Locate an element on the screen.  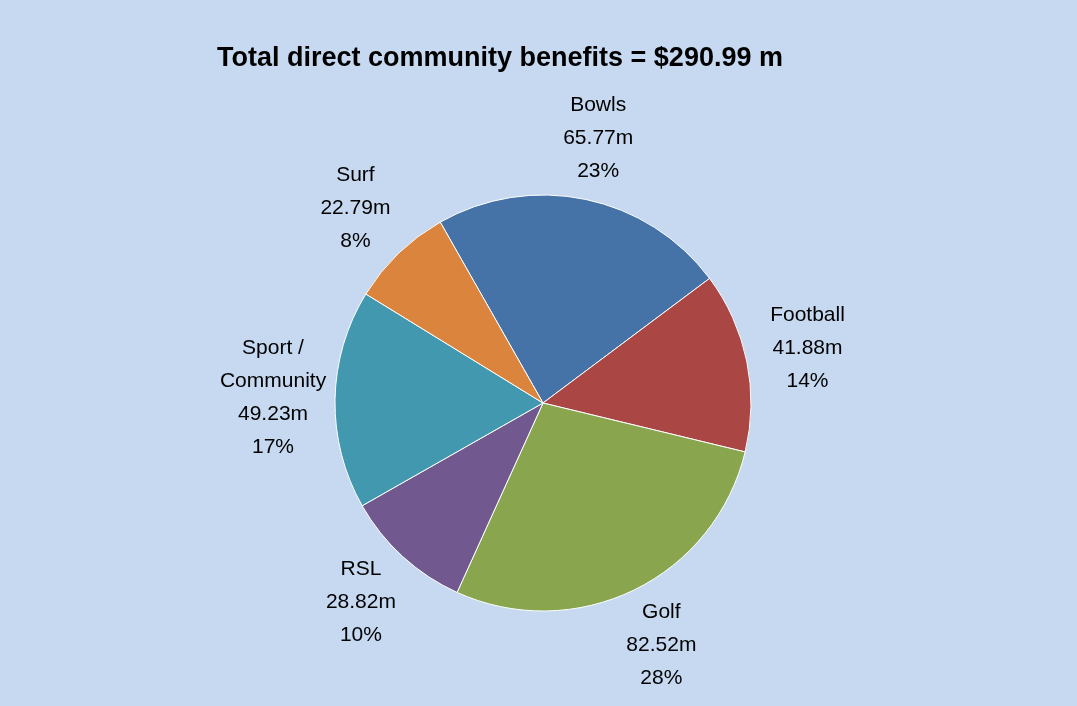
data-label: 49.23m 17% is located at coordinates (273, 429).